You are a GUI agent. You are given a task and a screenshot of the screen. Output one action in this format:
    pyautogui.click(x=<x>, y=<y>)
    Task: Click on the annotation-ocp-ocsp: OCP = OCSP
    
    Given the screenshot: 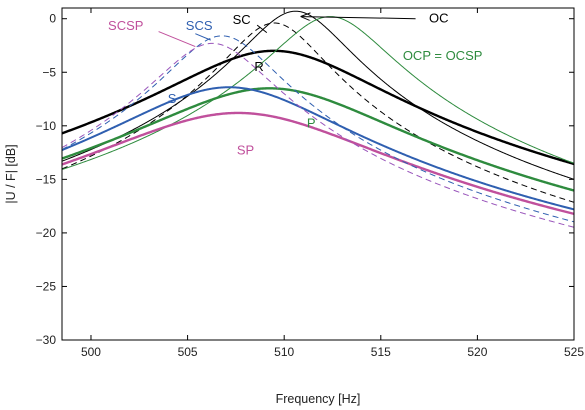 What is the action you would take?
    pyautogui.click(x=443, y=55)
    